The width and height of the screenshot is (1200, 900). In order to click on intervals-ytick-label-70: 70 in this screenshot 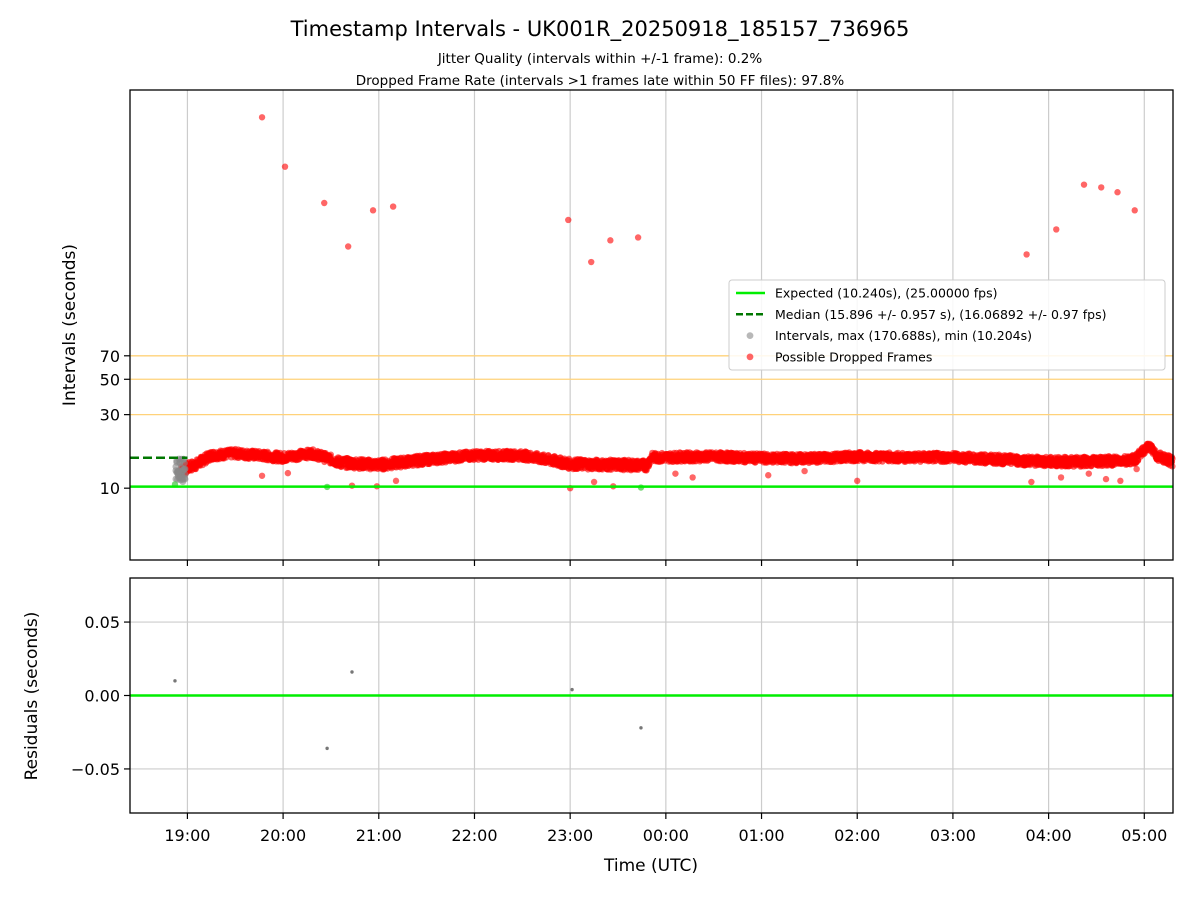, I will do `click(110, 356)`.